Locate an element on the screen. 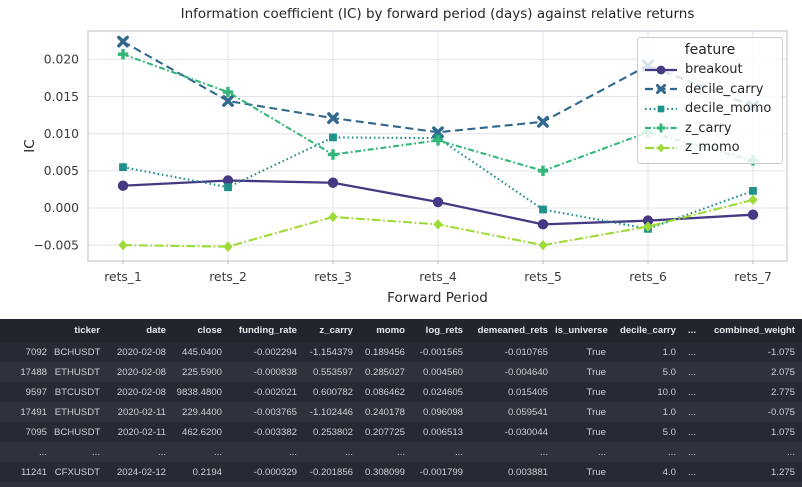 The width and height of the screenshot is (802, 487). table-cell: 1.075 is located at coordinates (782, 432).